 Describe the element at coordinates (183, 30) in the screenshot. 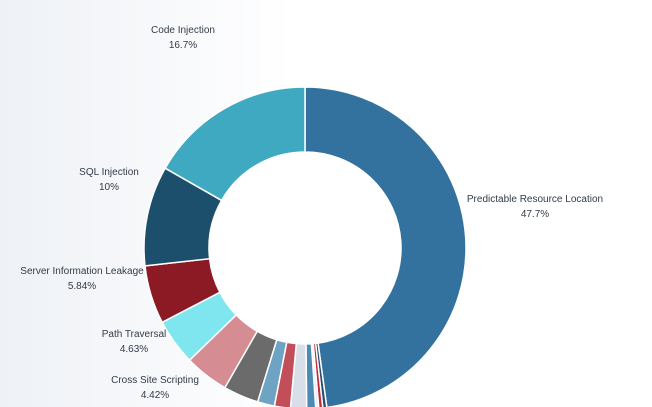

I see `slice-label-code-injection: Code Injection` at that location.